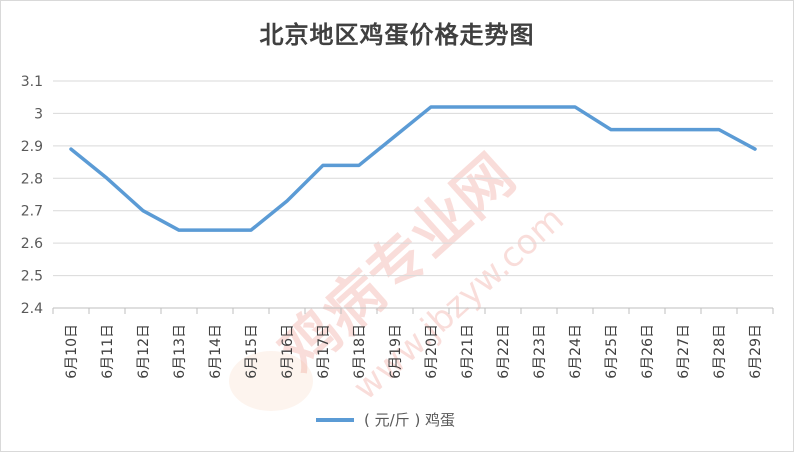 The height and width of the screenshot is (452, 794). What do you see at coordinates (252, 351) in the screenshot?
I see `x-tick-label: 6月15日` at bounding box center [252, 351].